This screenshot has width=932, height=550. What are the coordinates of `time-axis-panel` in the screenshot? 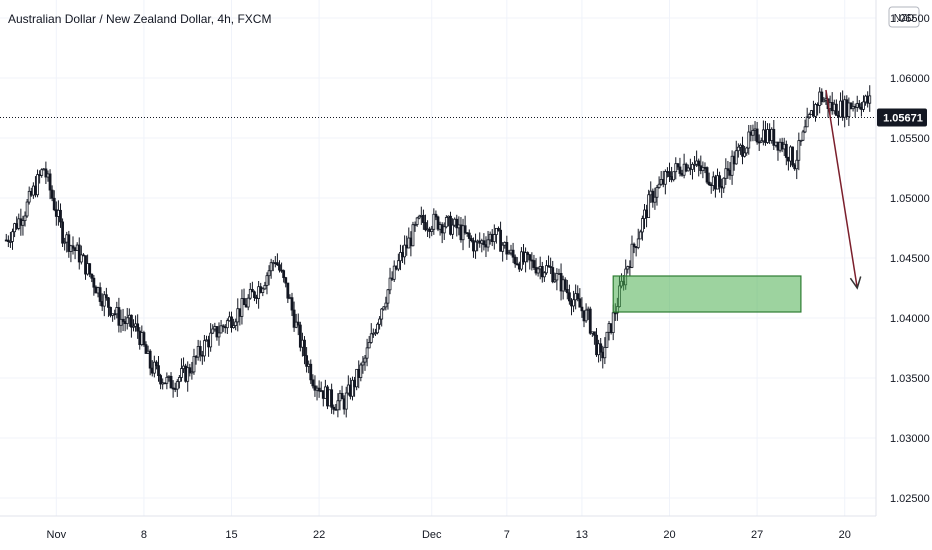 It's located at (466, 533).